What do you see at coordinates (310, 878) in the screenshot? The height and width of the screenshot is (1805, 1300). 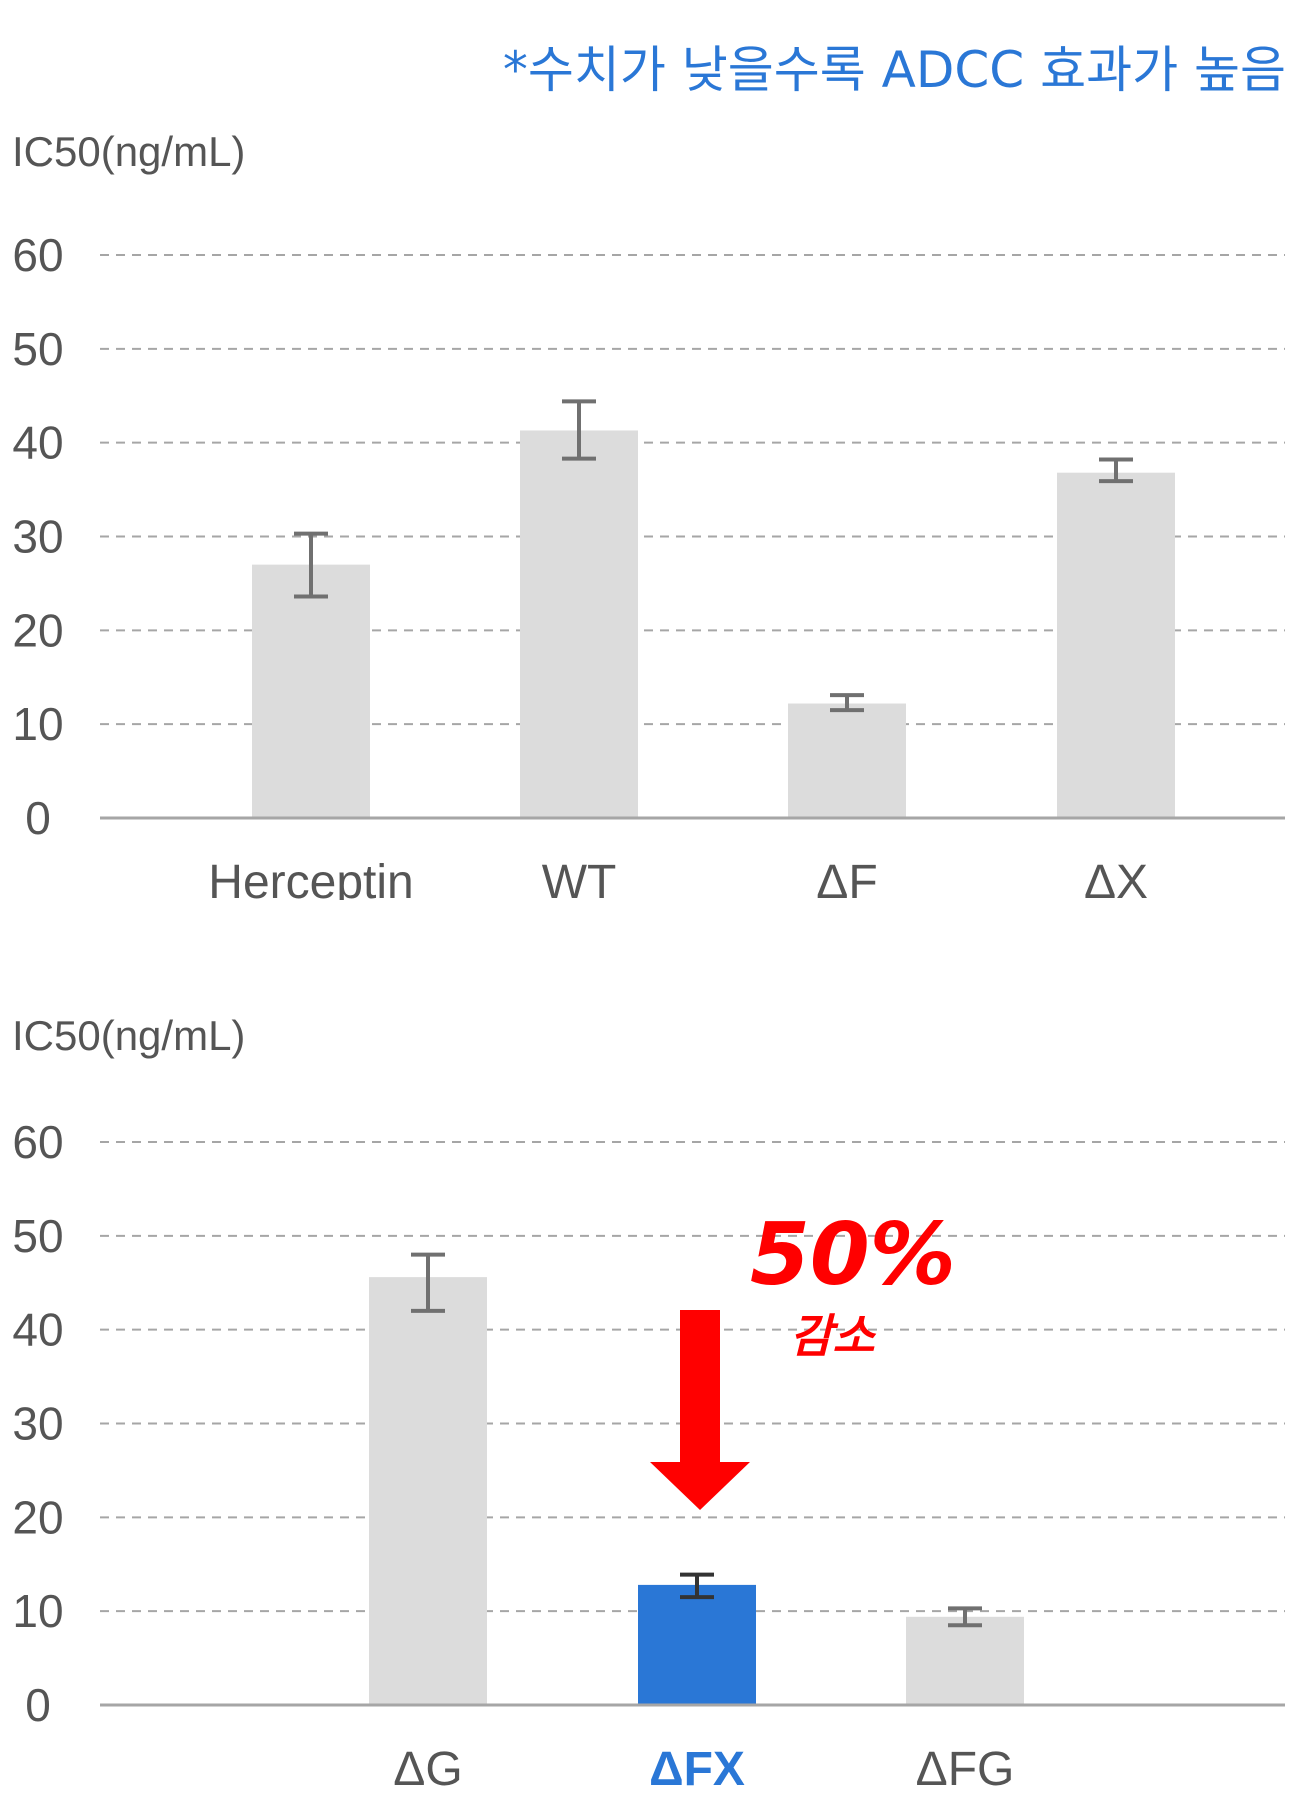 I see `x-category-label: Herceptin` at bounding box center [310, 878].